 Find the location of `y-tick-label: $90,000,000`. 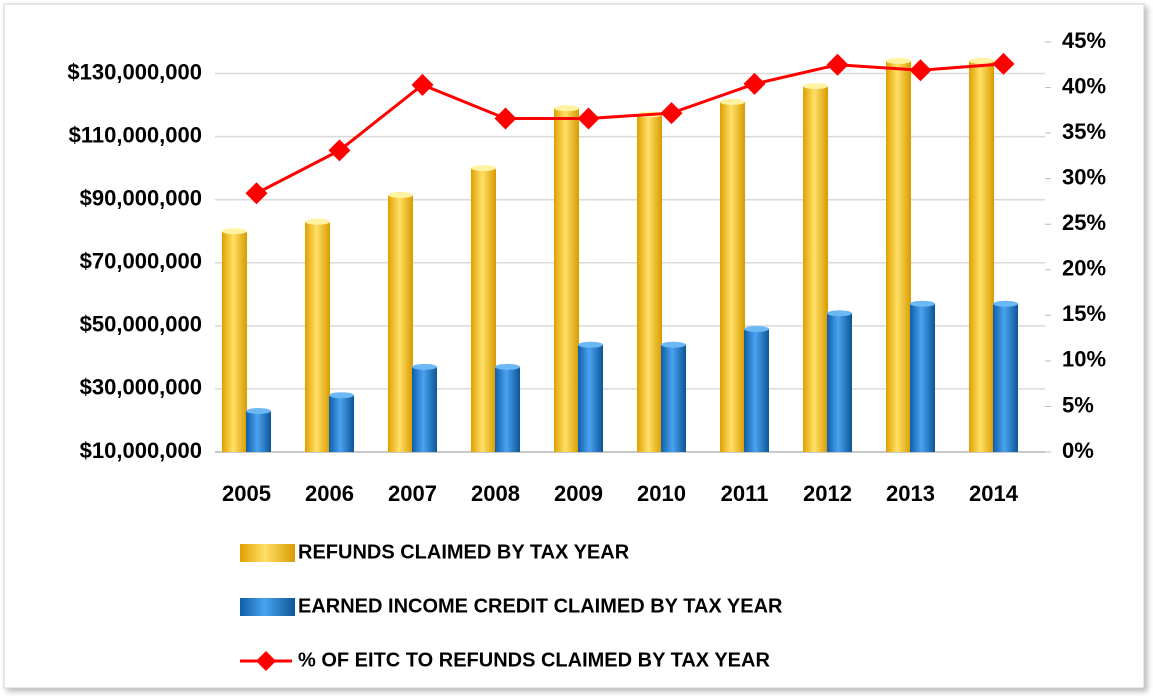

y-tick-label: $90,000,000 is located at coordinates (141, 198).